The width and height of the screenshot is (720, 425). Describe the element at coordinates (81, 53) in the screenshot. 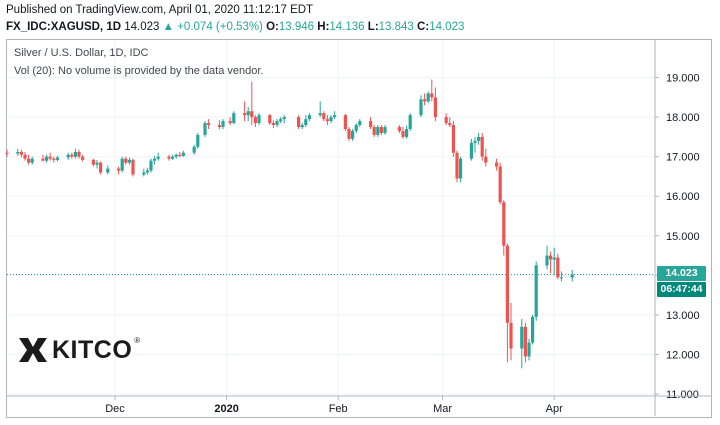

I see `chart-title: Silver / U.S. Dollar, 1D, IDC` at that location.